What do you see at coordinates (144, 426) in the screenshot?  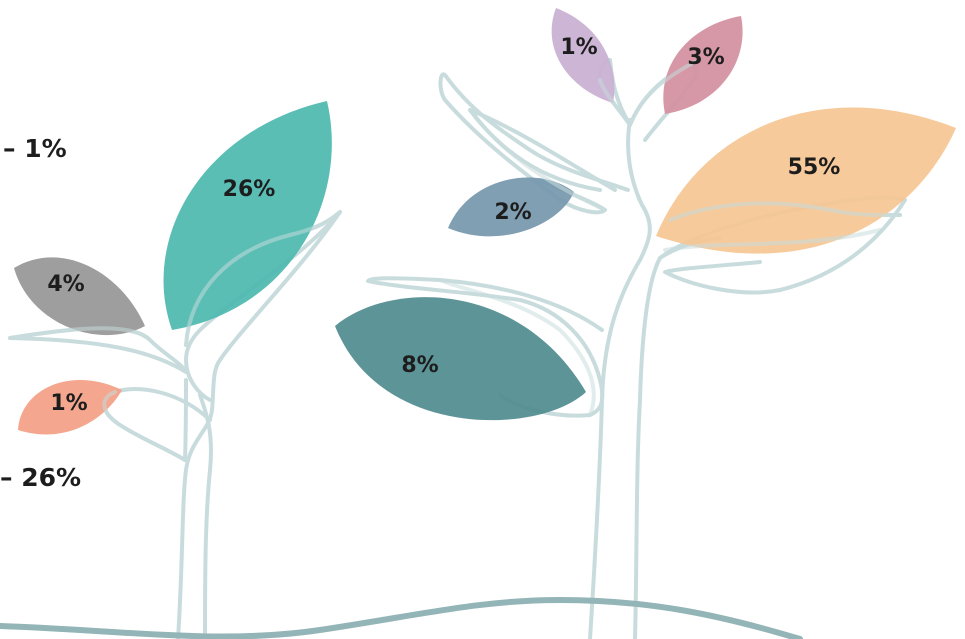 I see `overlay-peach-vein` at bounding box center [144, 426].